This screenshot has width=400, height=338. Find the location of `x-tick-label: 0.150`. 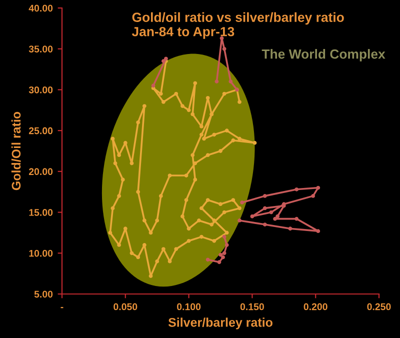

x-tick-label: 0.150 is located at coordinates (252, 306).